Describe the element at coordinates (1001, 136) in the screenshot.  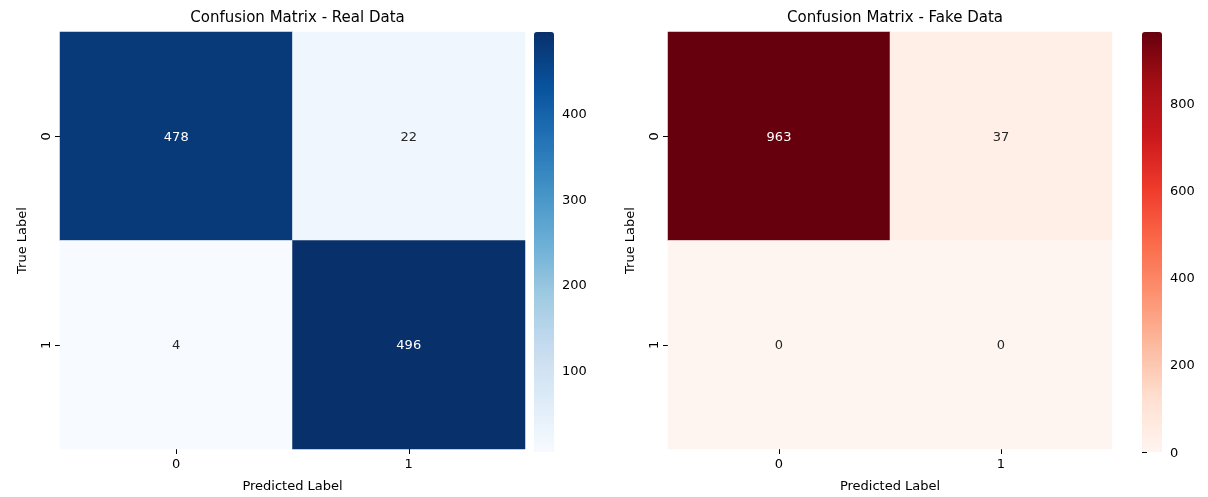
I see `data-label: 37` at that location.